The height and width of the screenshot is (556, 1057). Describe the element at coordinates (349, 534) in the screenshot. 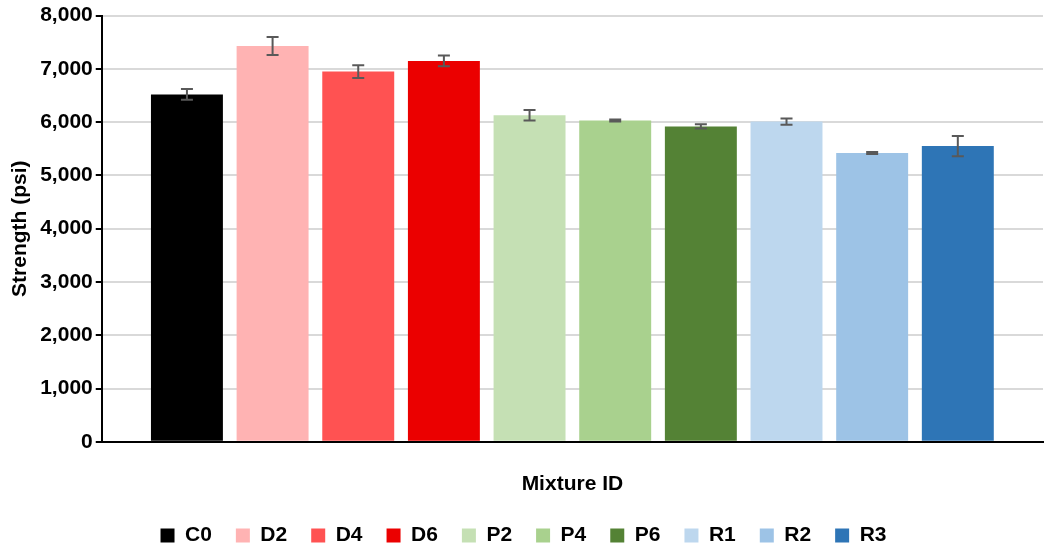

I see `legend-label: D4` at that location.